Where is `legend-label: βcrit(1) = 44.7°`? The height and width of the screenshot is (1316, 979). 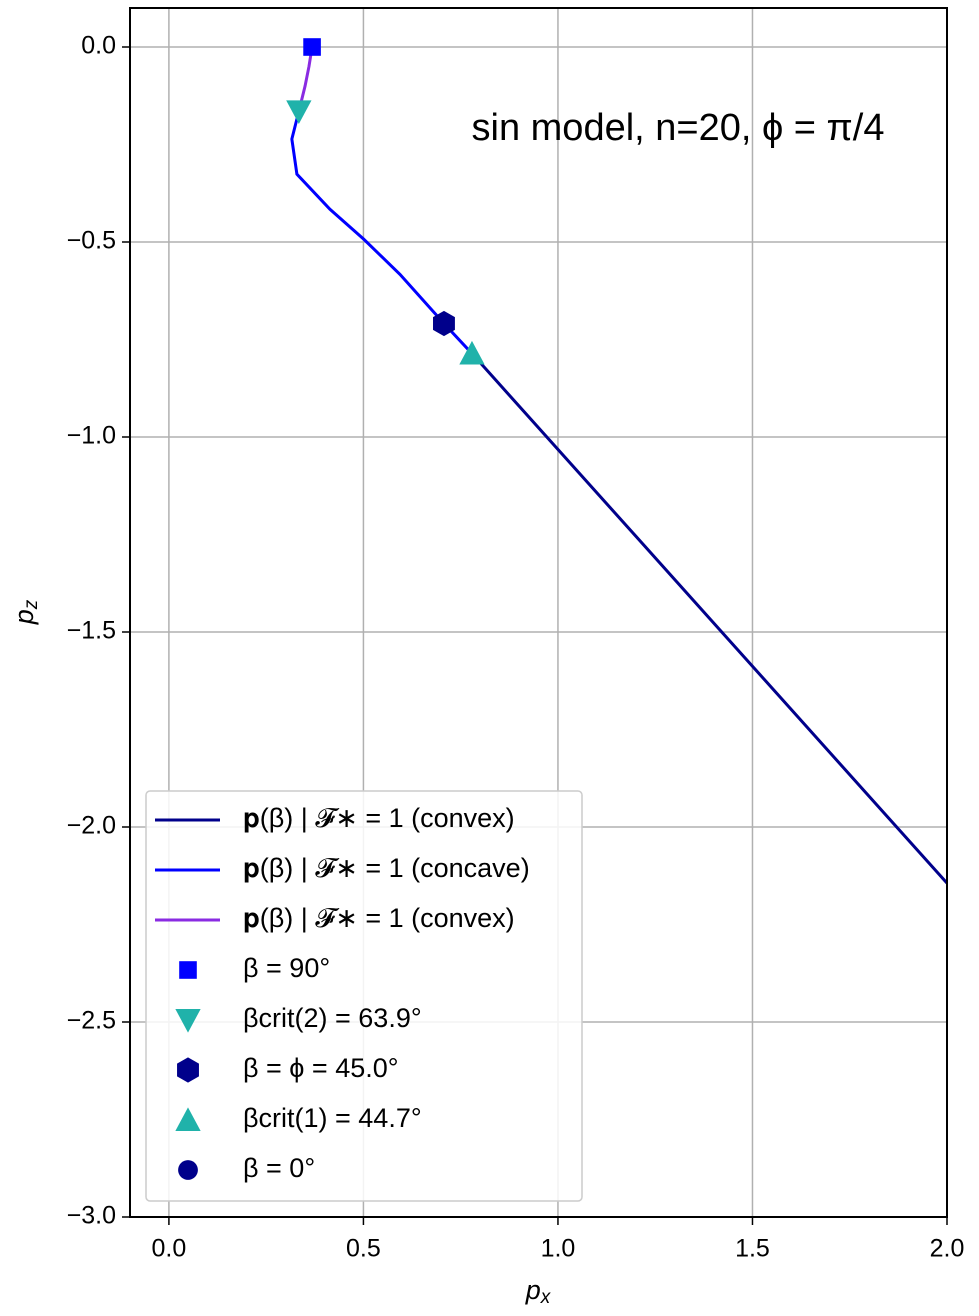
legend-label: βcrit(1) = 44.7° is located at coordinates (332, 1118).